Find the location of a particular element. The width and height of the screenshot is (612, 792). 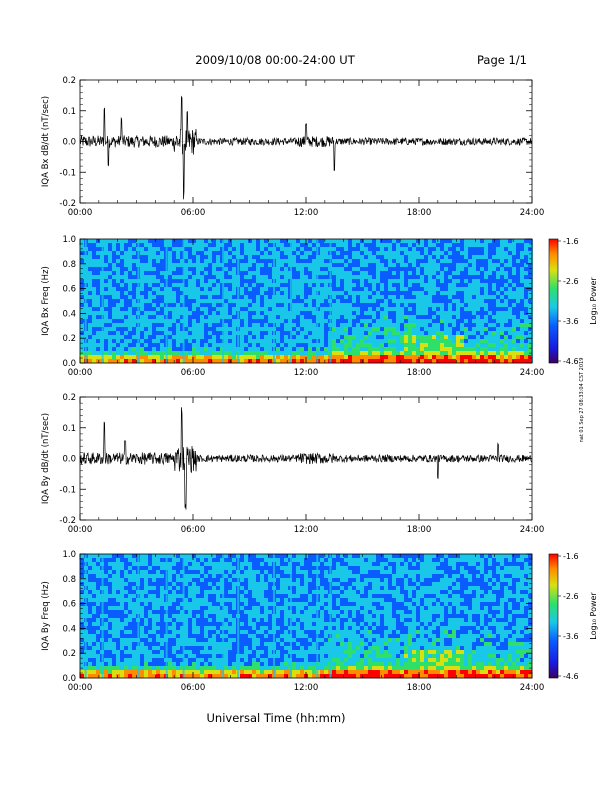

spectrogram-streak is located at coordinates (238, 301).